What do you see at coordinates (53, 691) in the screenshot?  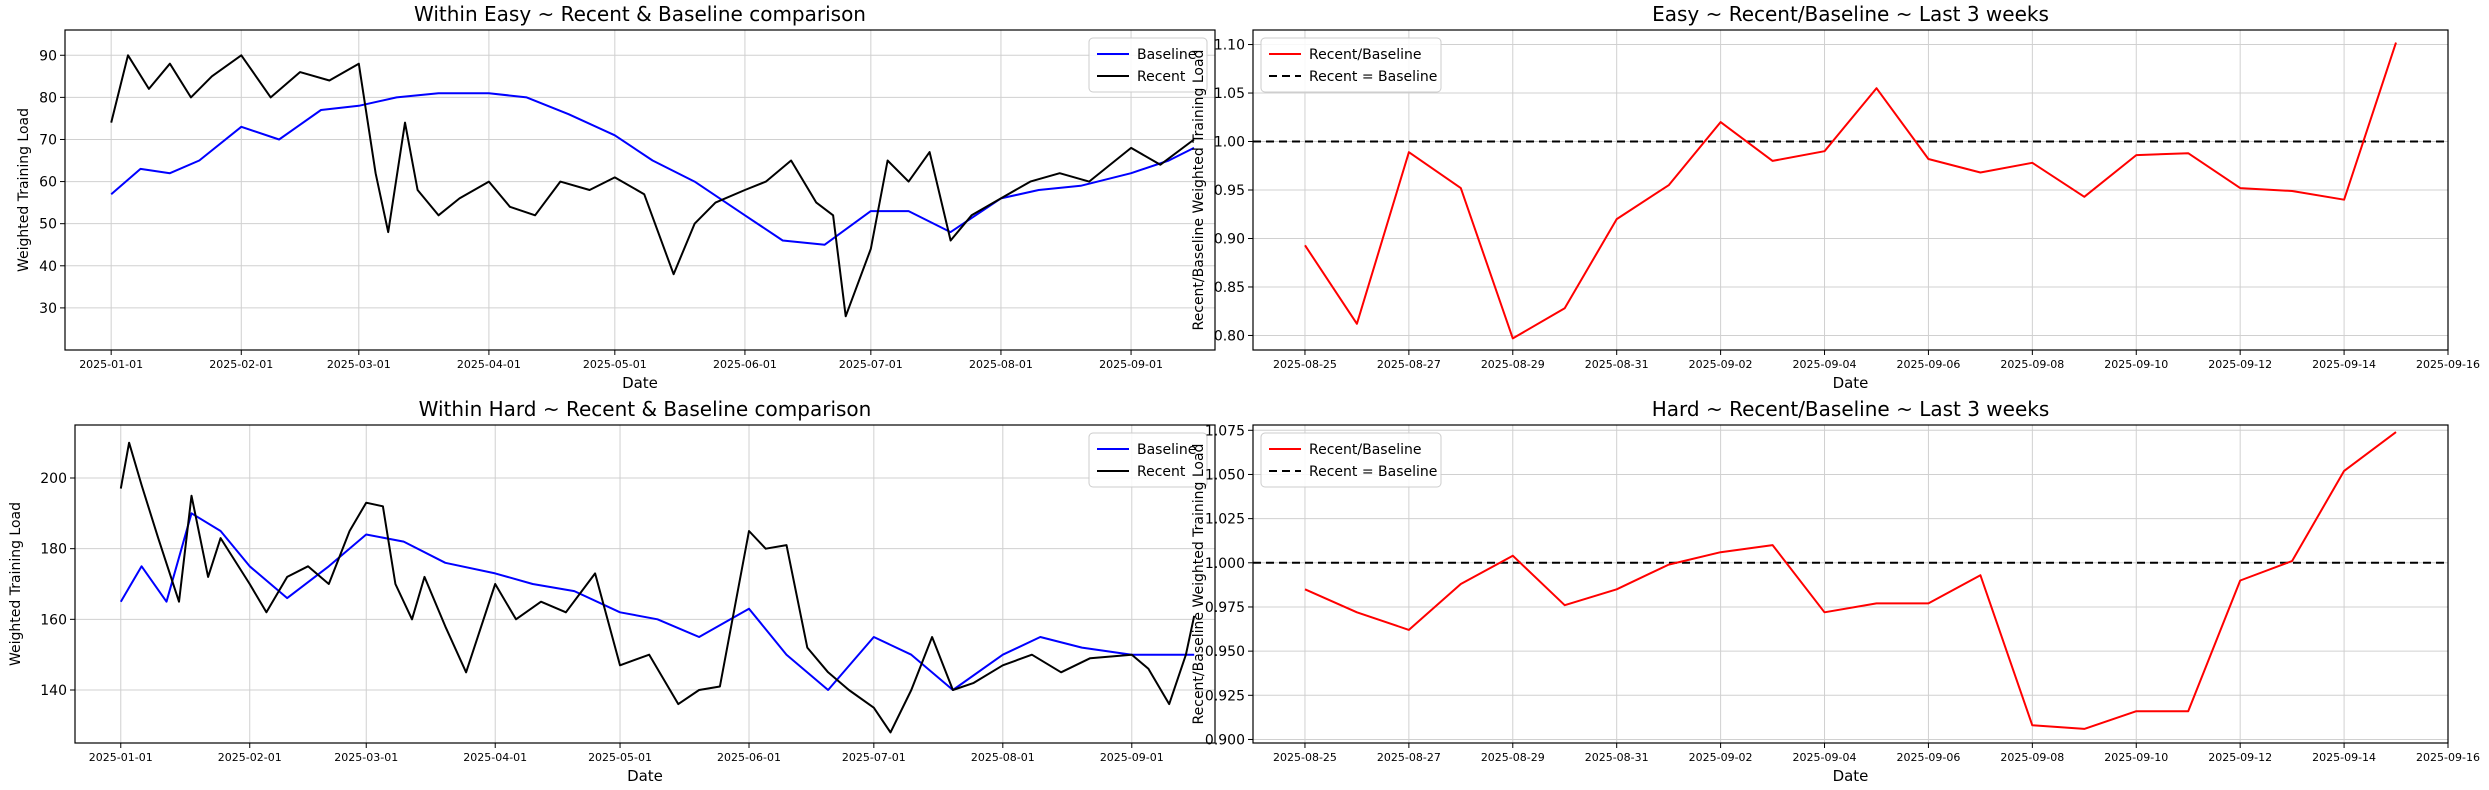 I see `y-tick-label: 140` at bounding box center [53, 691].